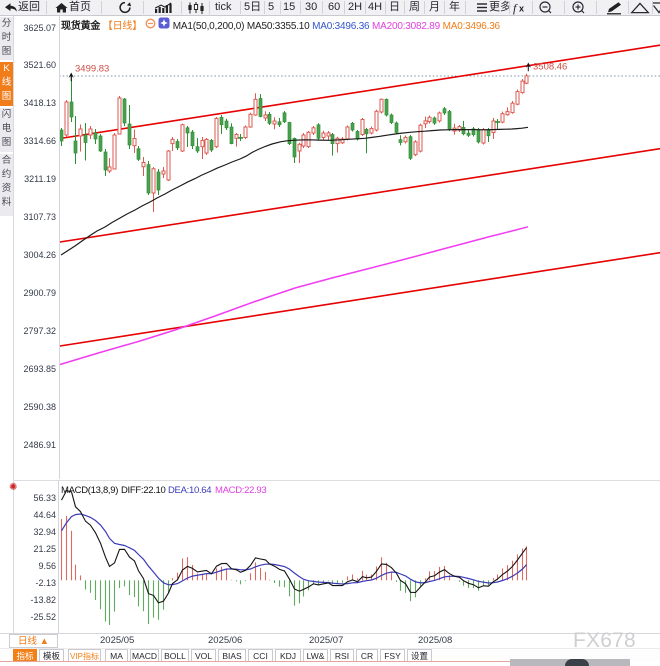 This screenshot has width=660, height=666. I want to click on svg-text: 3499.83, so click(92, 69).